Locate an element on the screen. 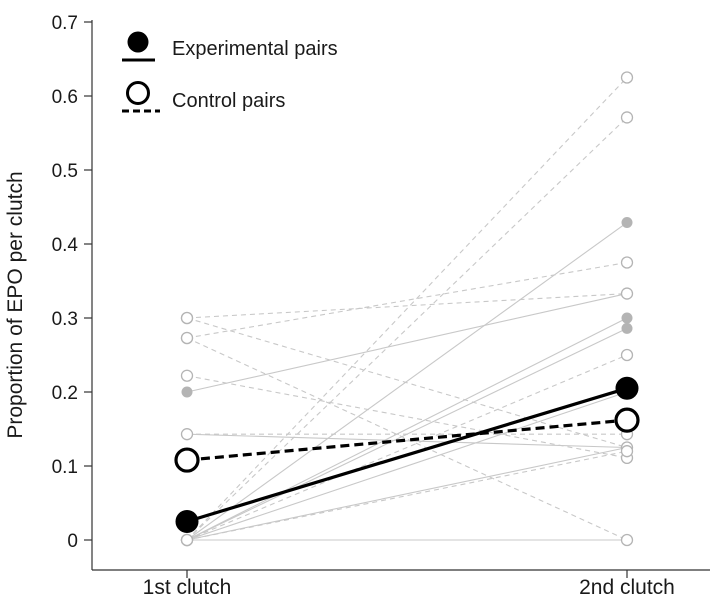  legend: Experimental pairs Control pairs is located at coordinates (230, 72).